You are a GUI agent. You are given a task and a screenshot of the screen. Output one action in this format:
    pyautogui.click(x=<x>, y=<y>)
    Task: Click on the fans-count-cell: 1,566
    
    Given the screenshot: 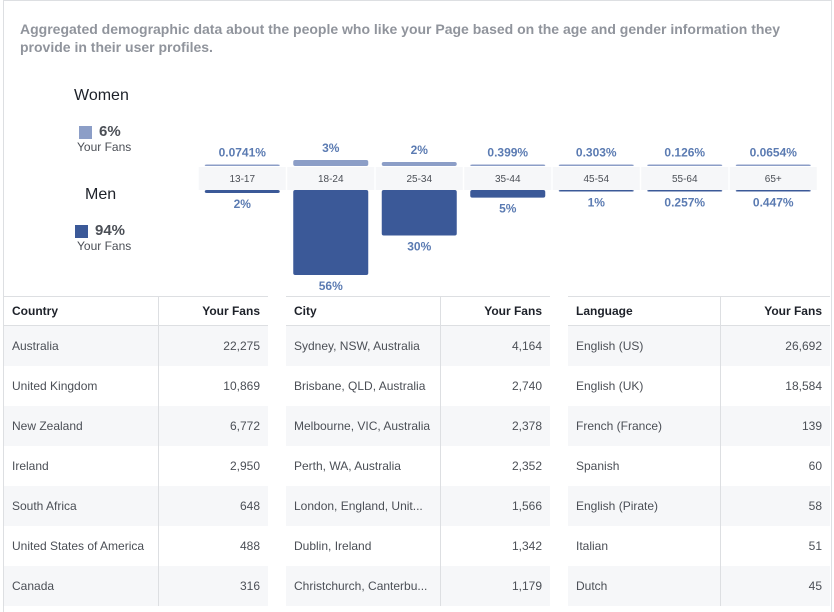 What is the action you would take?
    pyautogui.click(x=495, y=506)
    